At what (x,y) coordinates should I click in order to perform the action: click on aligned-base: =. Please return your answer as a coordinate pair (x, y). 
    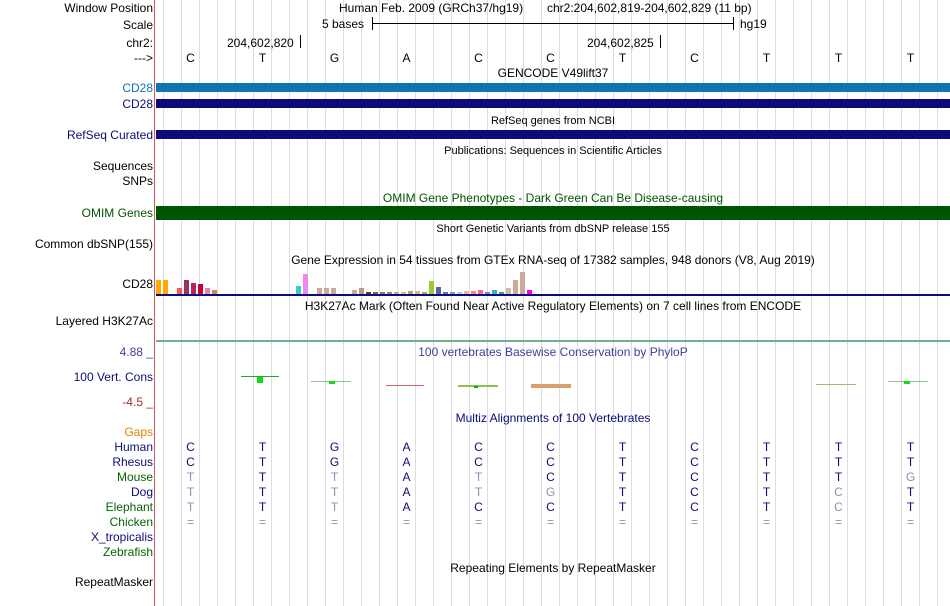
    Looking at the image, I should click on (694, 522).